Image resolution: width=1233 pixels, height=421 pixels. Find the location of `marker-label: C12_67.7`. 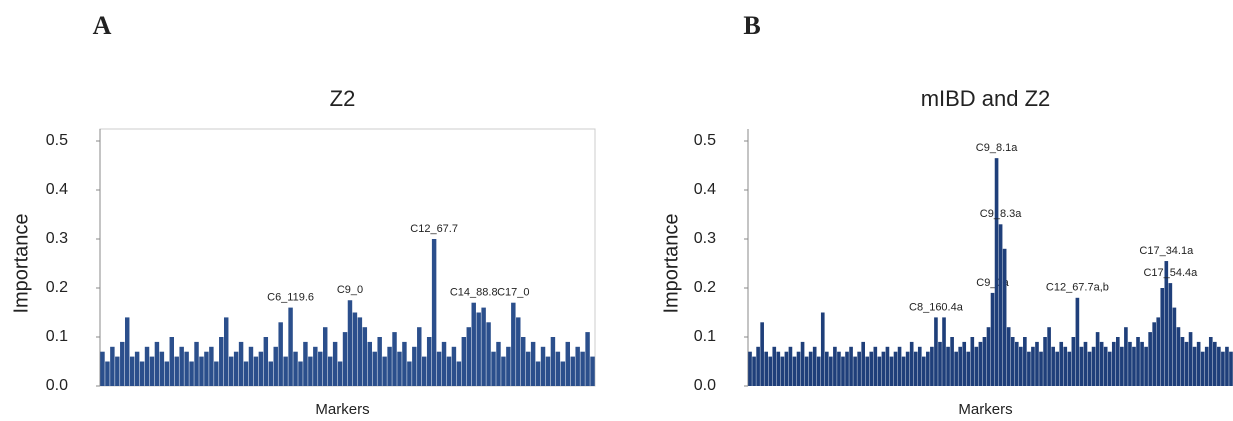

marker-label: C12_67.7 is located at coordinates (434, 229).